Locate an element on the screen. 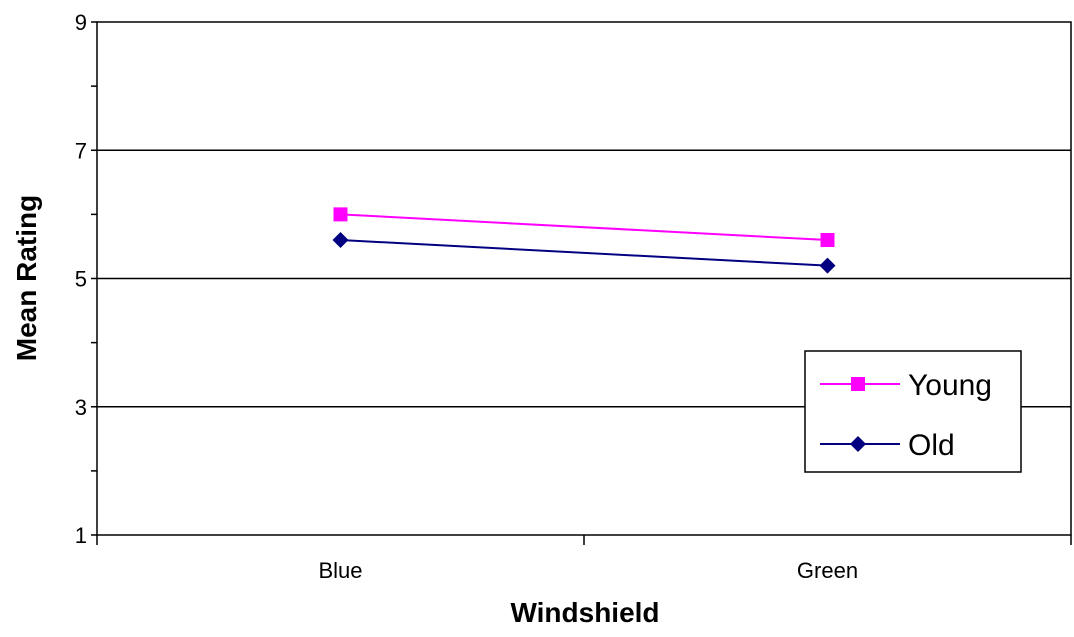 The image size is (1074, 637). series-line-old is located at coordinates (584, 253).